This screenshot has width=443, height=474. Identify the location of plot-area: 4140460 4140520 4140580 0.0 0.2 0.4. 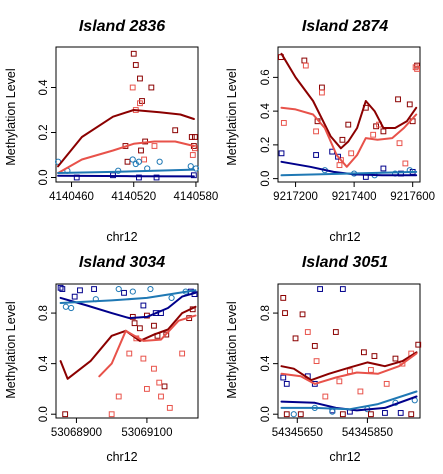
(128, 124).